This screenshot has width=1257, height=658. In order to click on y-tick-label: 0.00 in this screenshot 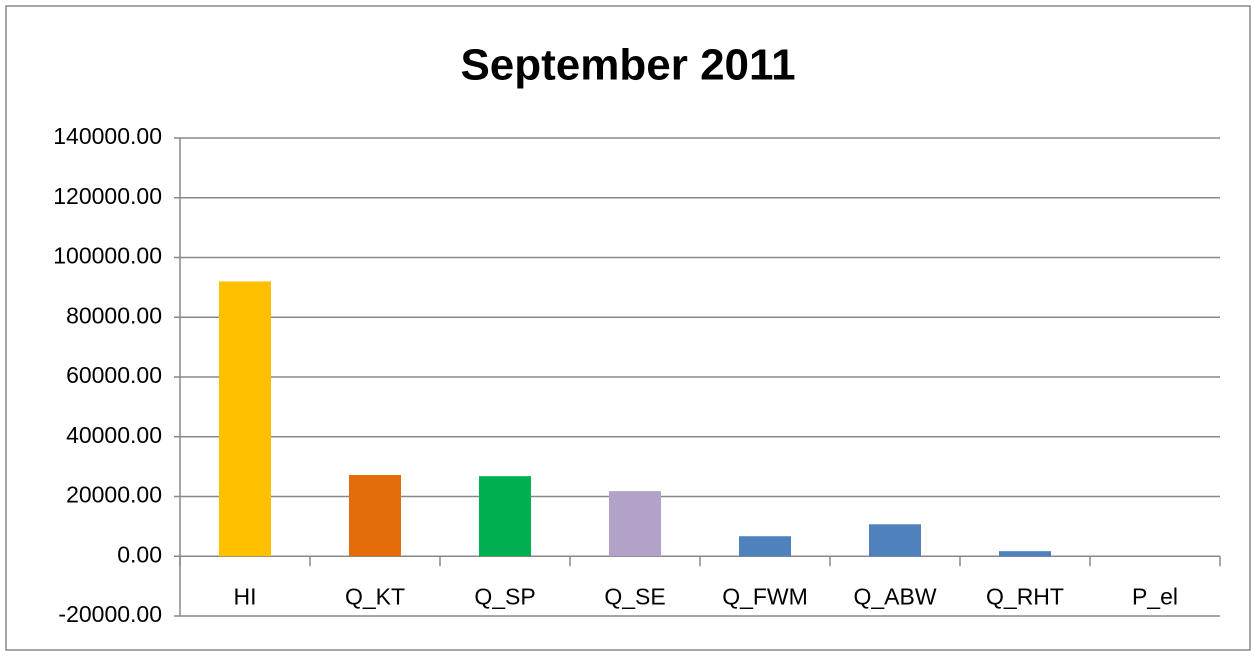, I will do `click(139, 554)`.